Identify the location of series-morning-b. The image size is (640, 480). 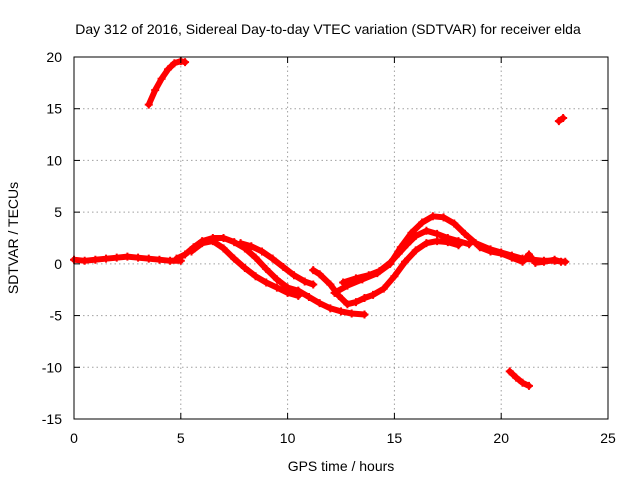
(245, 268).